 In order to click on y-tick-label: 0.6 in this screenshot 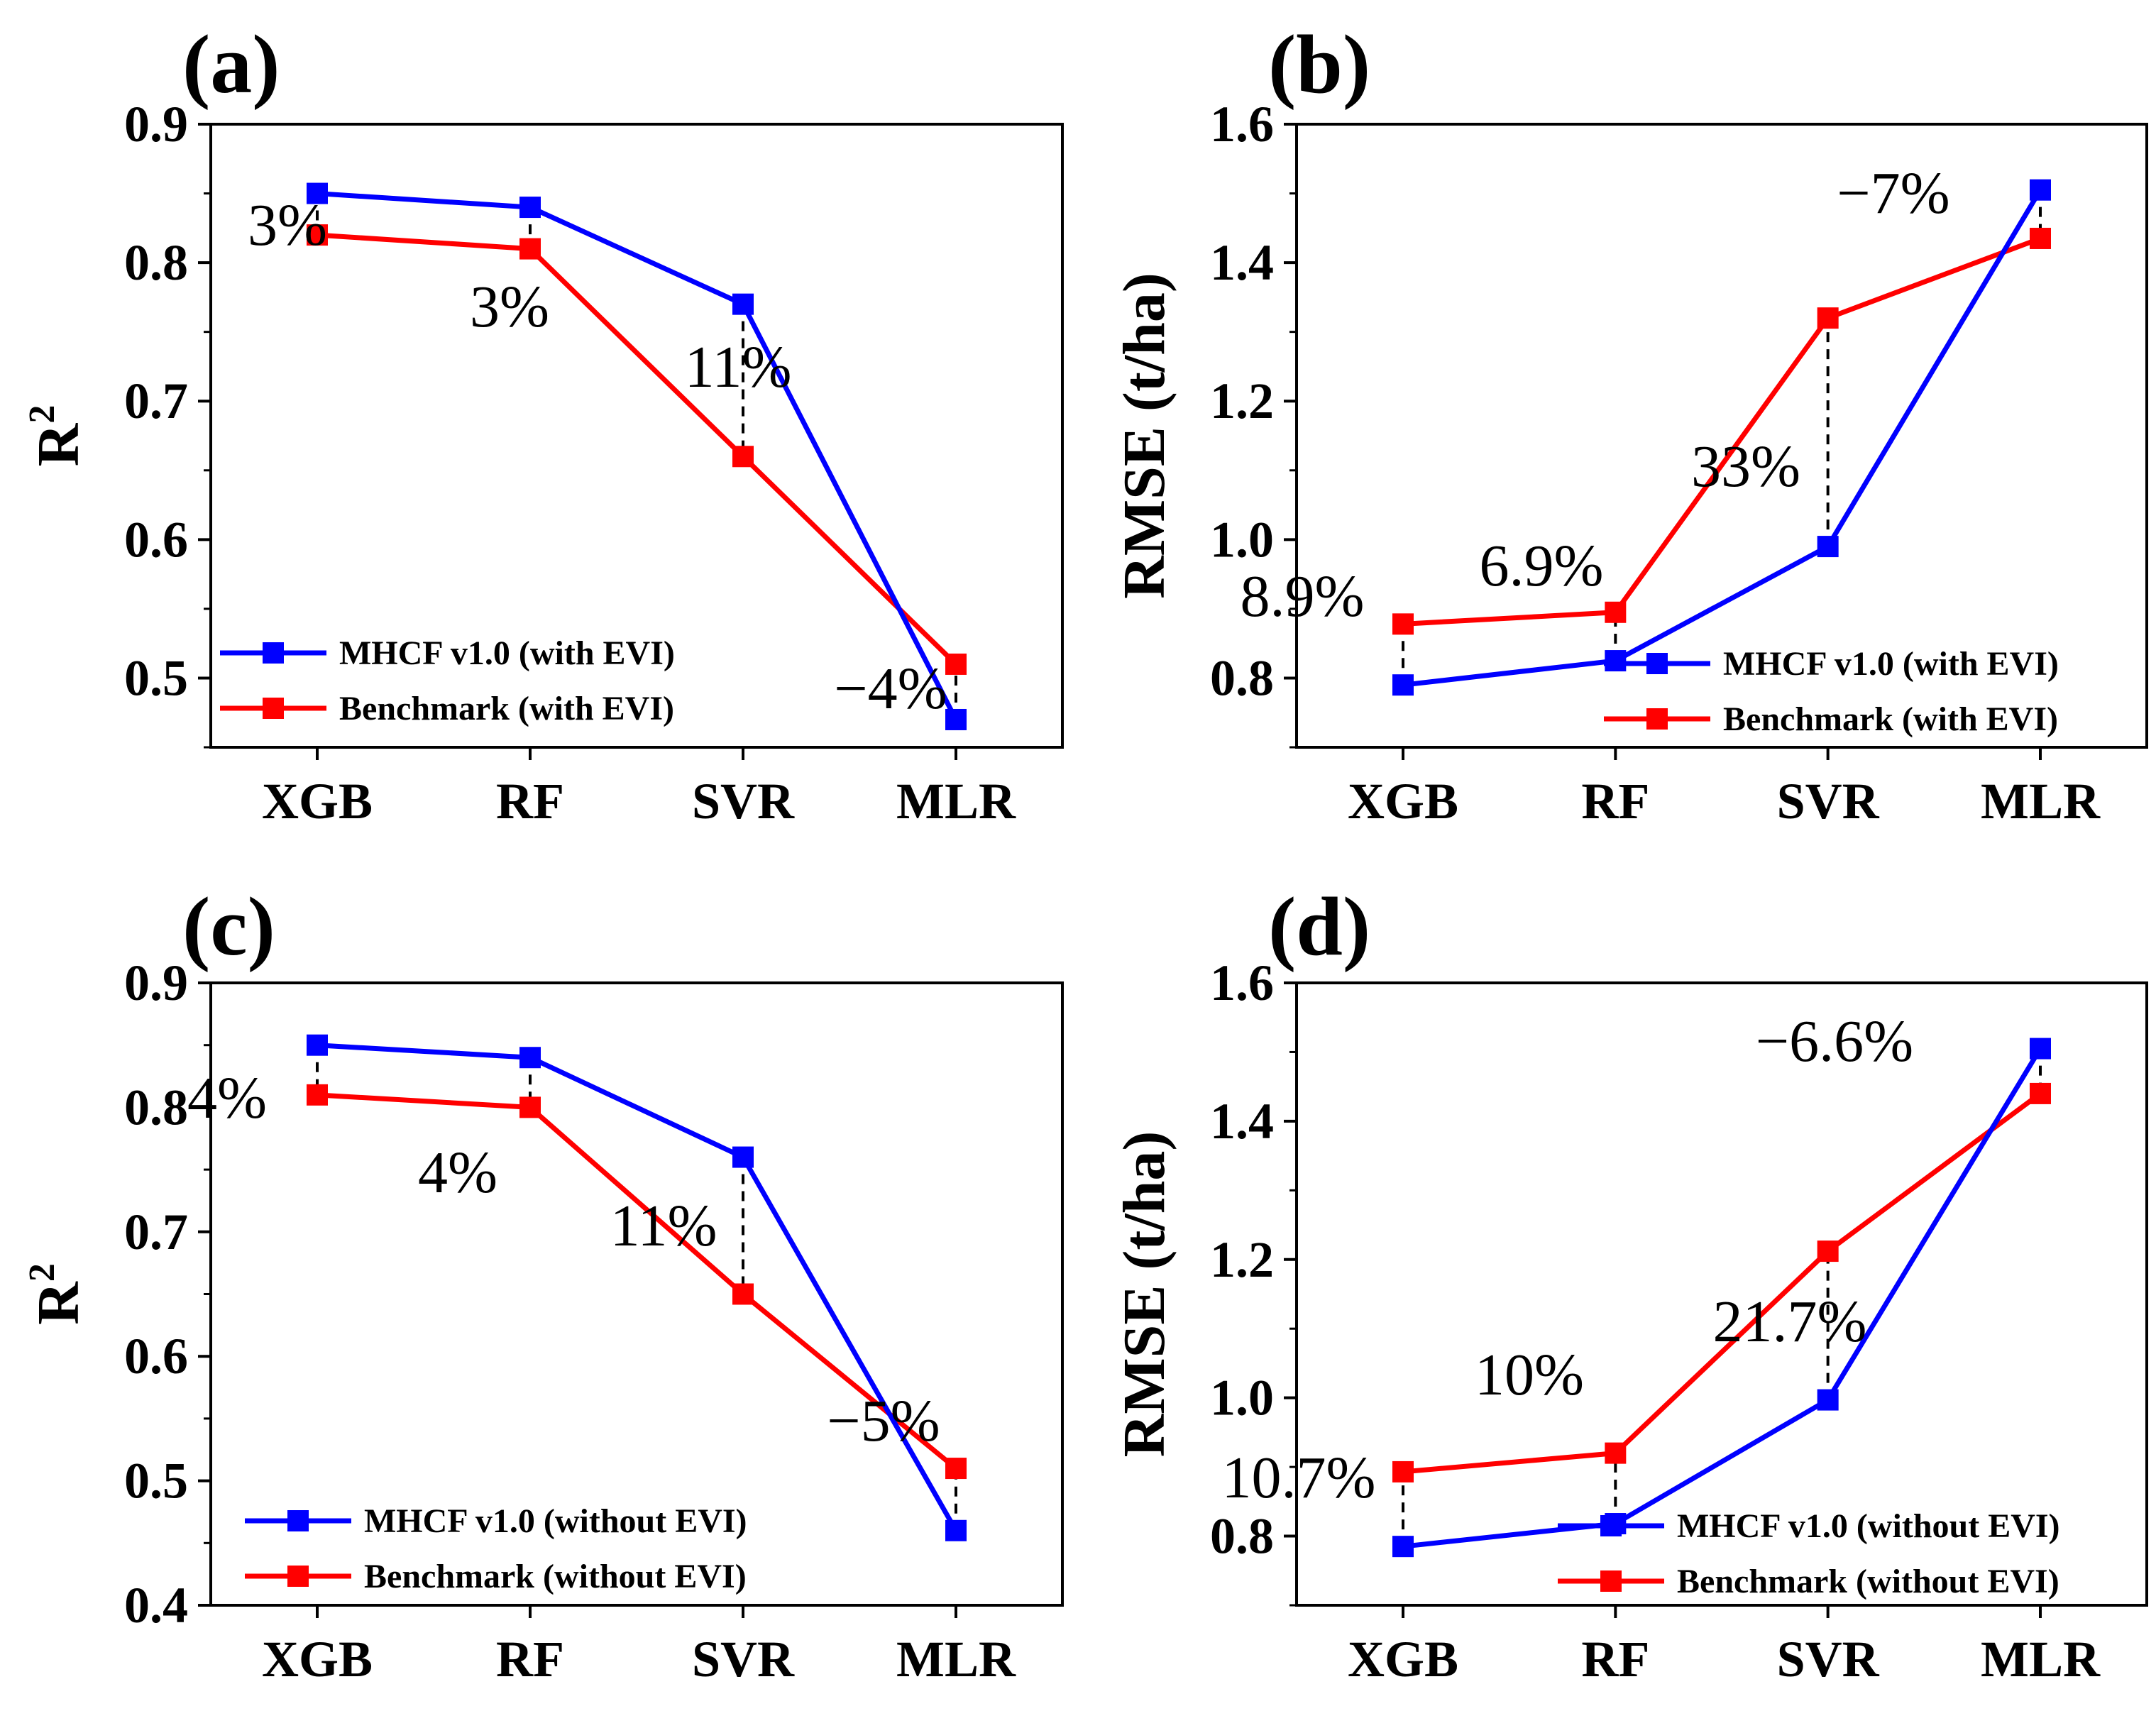, I will do `click(156, 539)`.